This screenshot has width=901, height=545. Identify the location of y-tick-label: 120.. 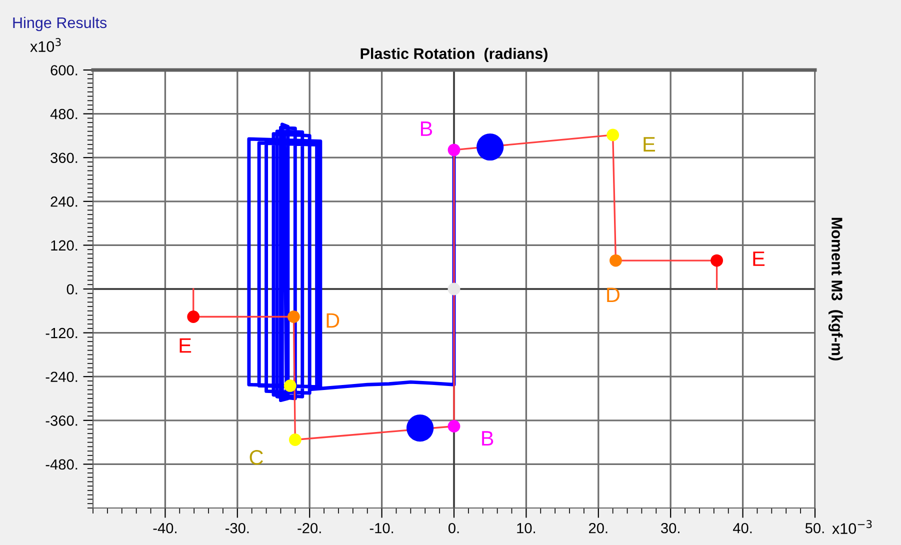
(64, 245).